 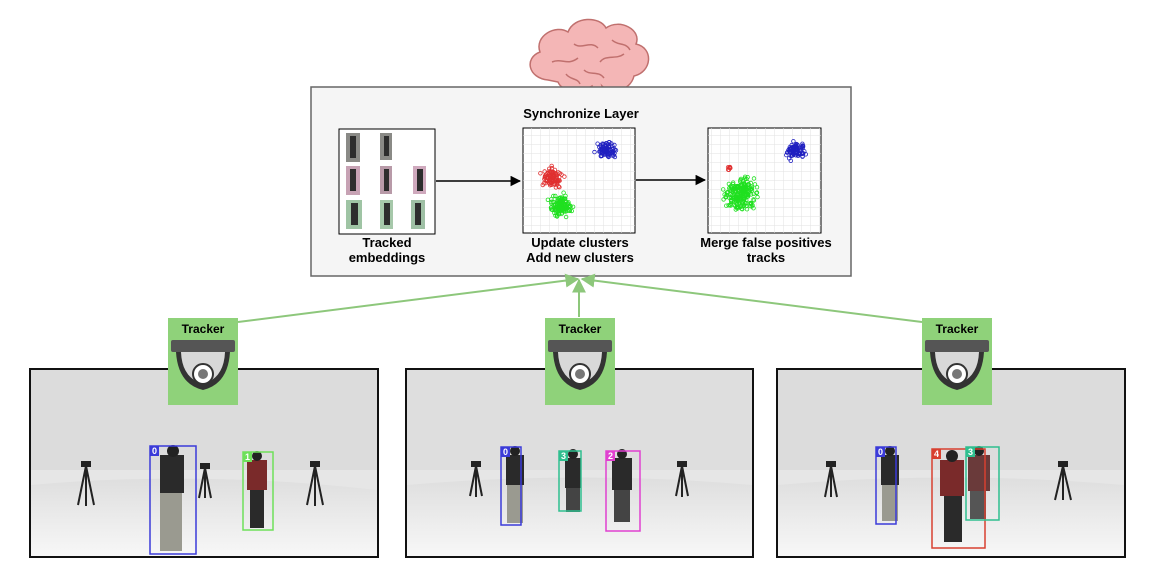 I want to click on dancers, so click(x=575, y=498).